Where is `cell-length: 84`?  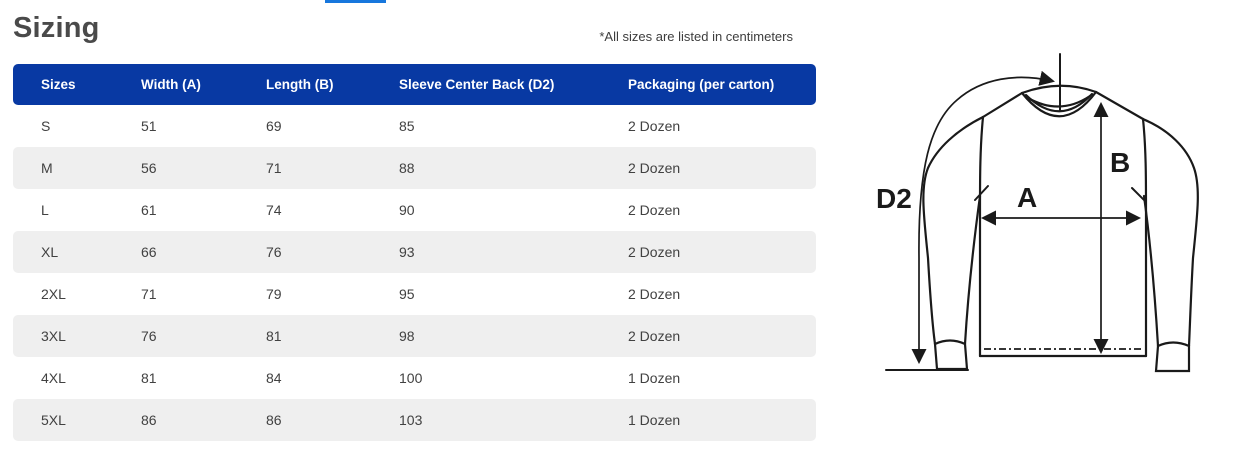 cell-length: 84 is located at coordinates (332, 378).